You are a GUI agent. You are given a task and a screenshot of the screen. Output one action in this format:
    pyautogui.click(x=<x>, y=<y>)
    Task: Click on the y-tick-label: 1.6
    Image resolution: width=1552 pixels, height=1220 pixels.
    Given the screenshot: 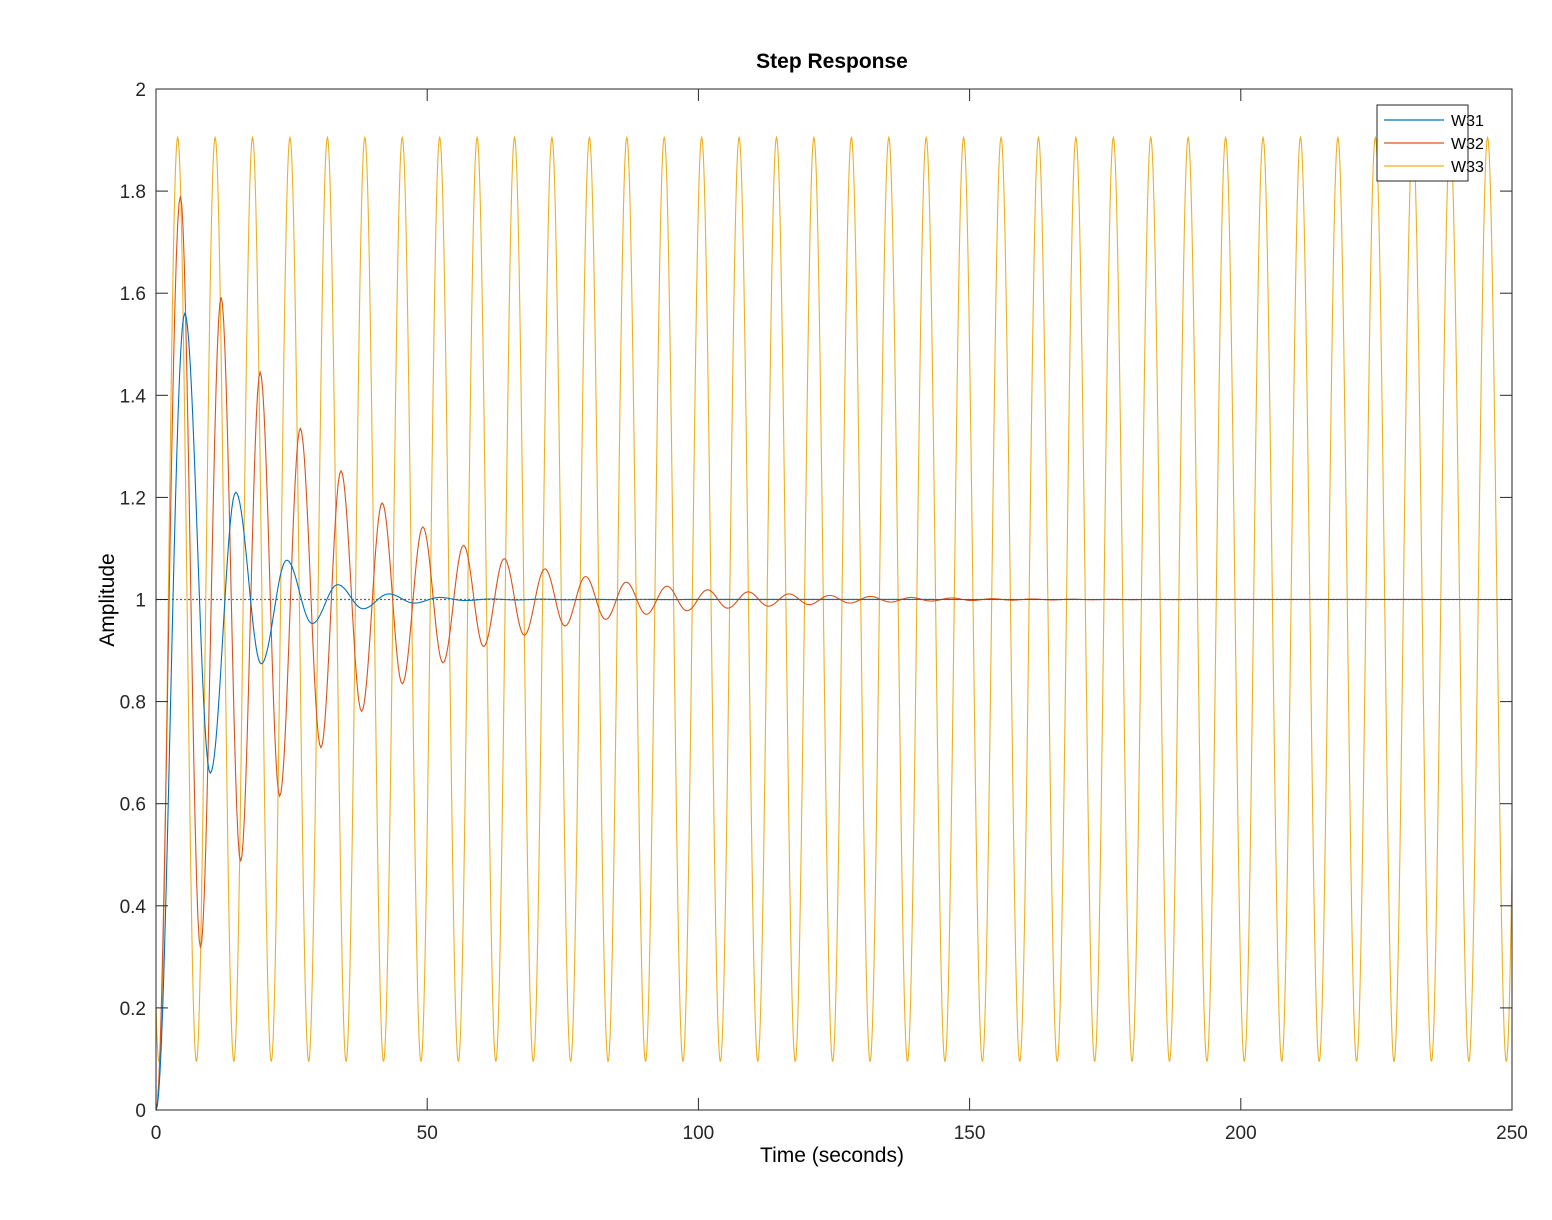 What is the action you would take?
    pyautogui.click(x=133, y=294)
    